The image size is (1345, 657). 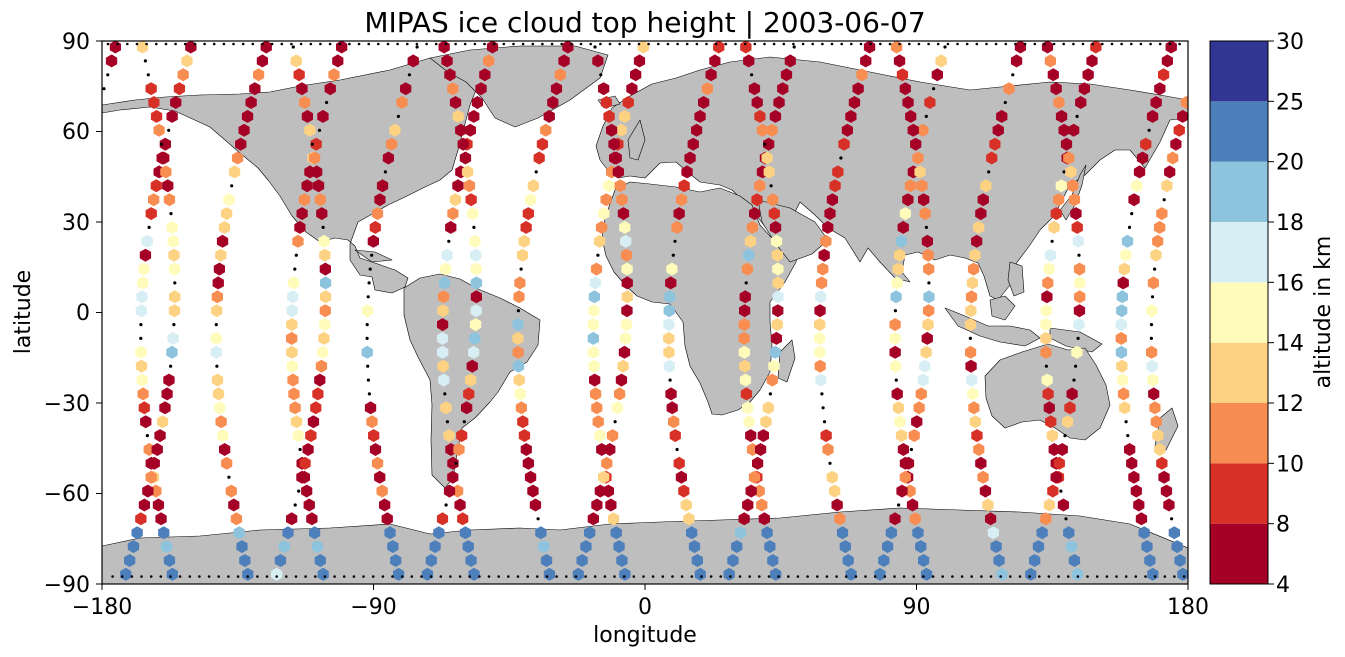 What do you see at coordinates (373, 256) in the screenshot?
I see `land-cuba` at bounding box center [373, 256].